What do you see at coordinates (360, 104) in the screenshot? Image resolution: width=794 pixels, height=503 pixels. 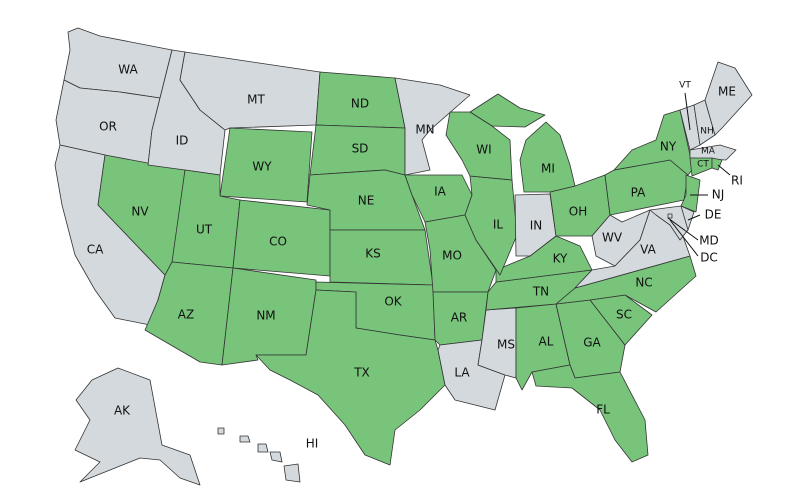 I see `state-label-nd: ND` at bounding box center [360, 104].